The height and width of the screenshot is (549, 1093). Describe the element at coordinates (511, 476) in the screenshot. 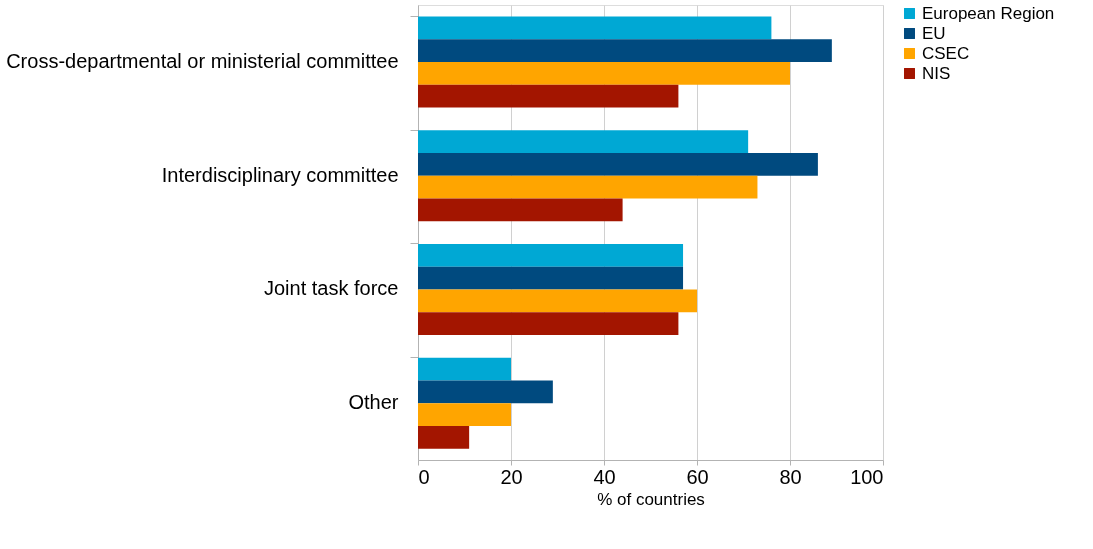

I see `x-tick-label: 20` at that location.